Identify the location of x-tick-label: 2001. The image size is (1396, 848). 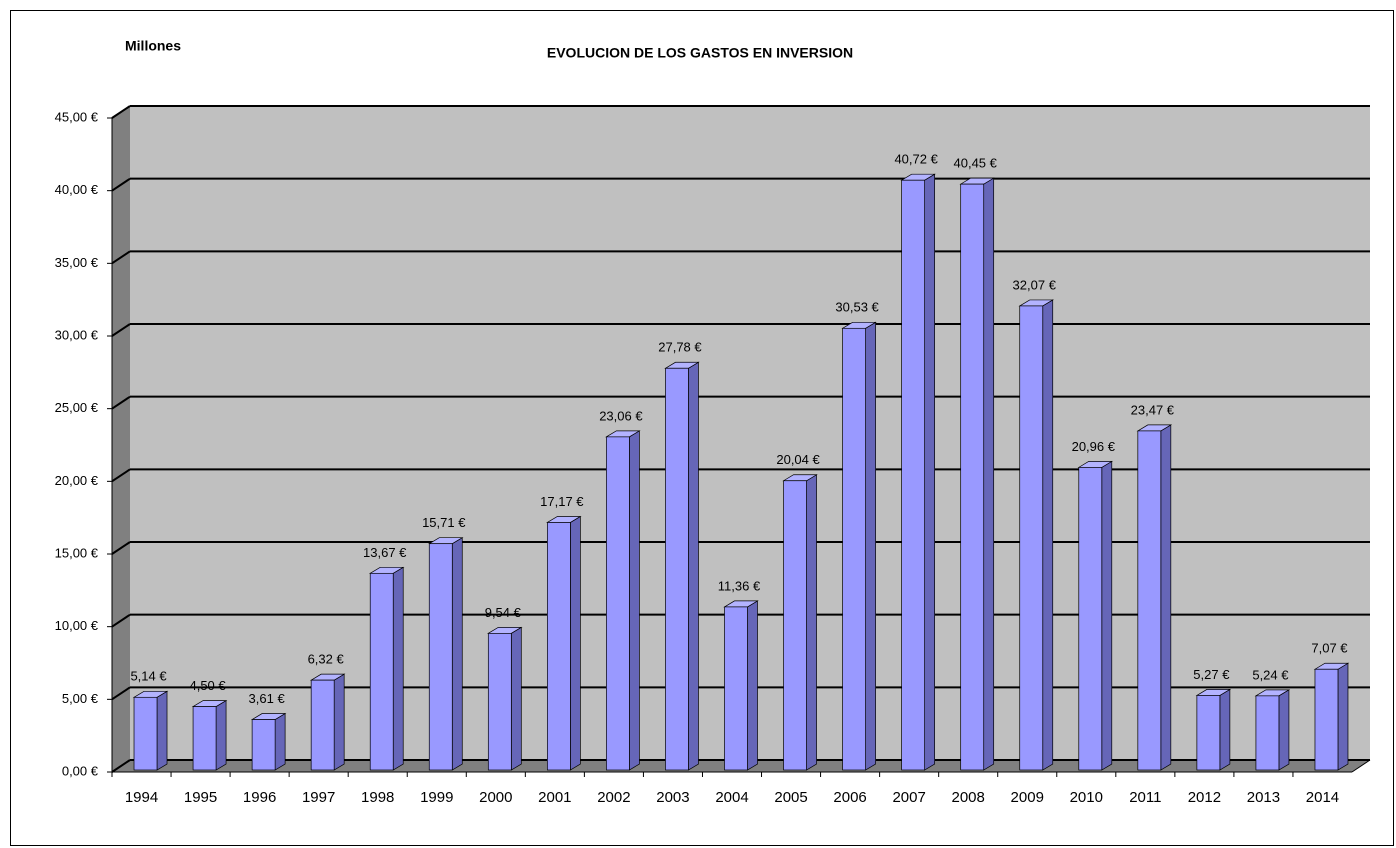
(554, 797).